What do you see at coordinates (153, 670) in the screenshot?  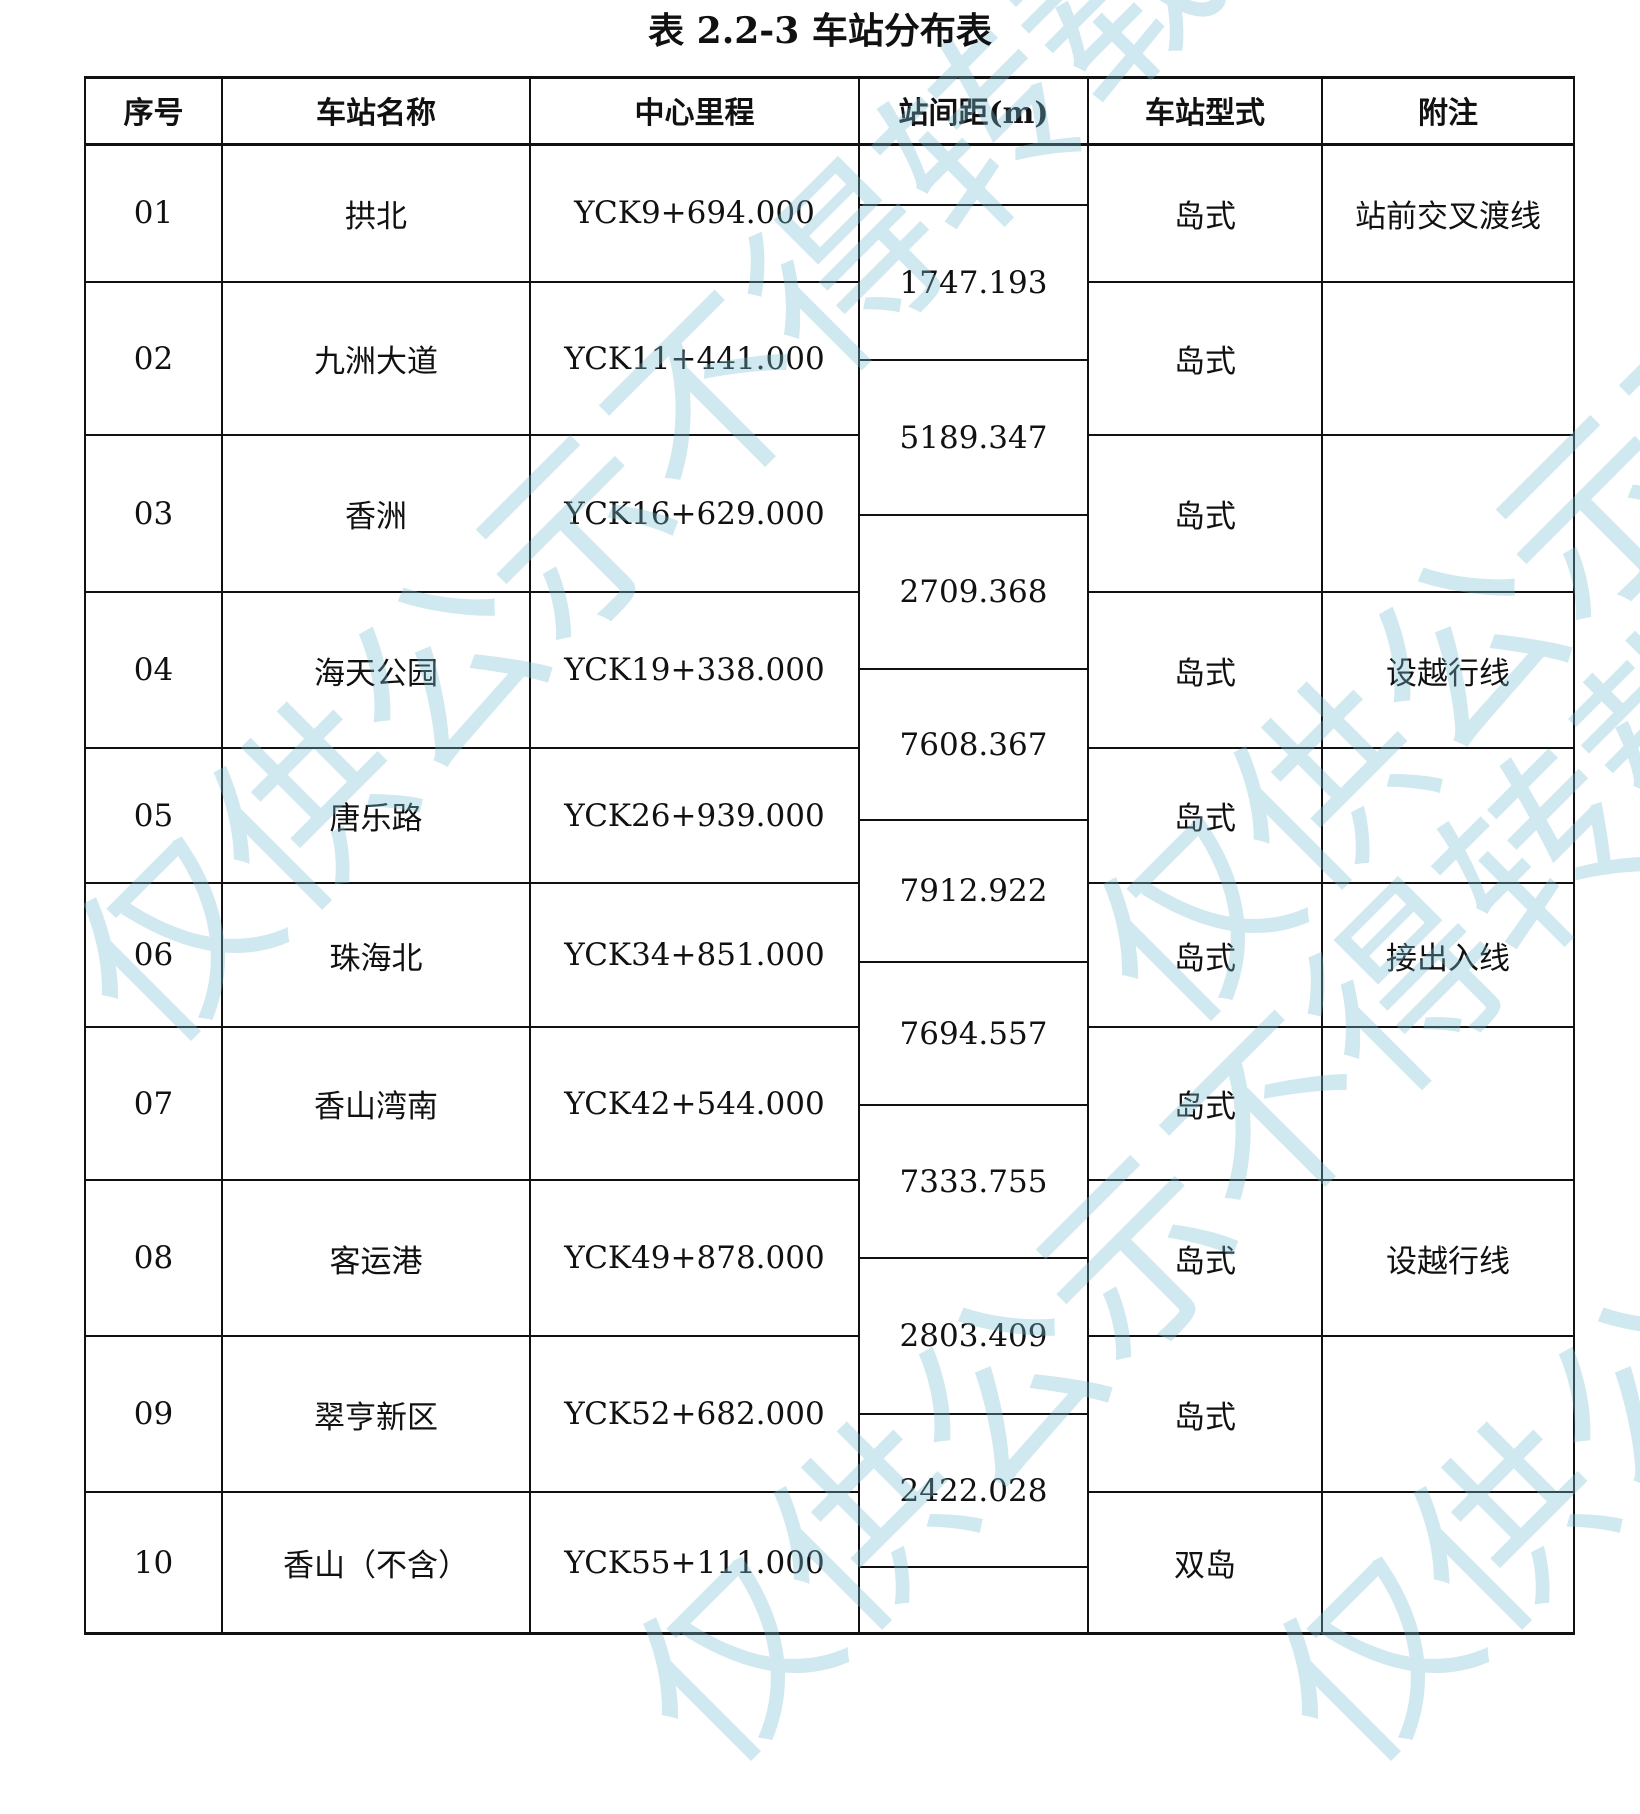 I see `station-no-cell: 04` at bounding box center [153, 670].